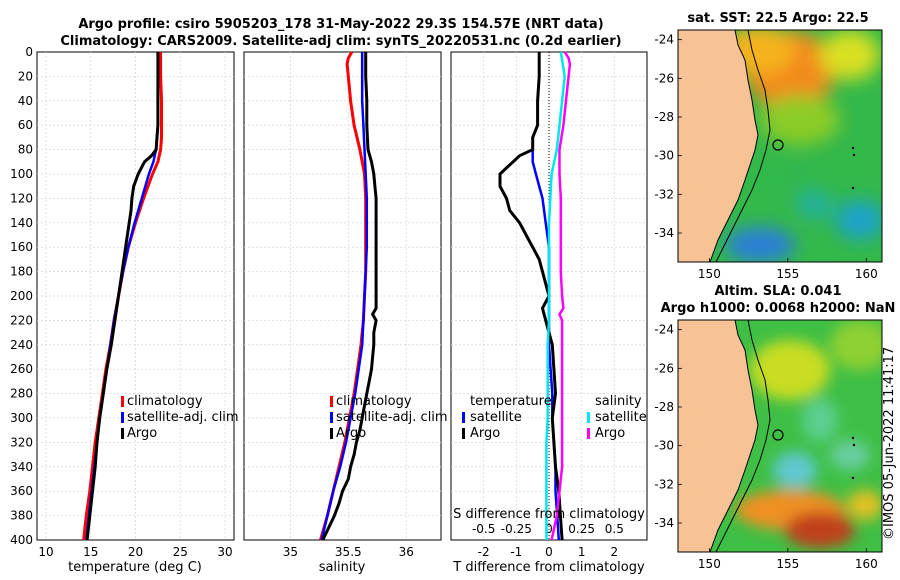 Image resolution: width=900 pixels, height=580 pixels. I want to click on sst-patches, so click(803, 146).